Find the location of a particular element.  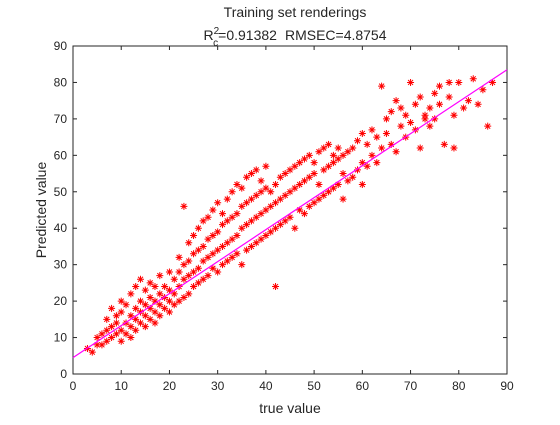

rmsec-value: RMSEC=4.8754 is located at coordinates (336, 35).